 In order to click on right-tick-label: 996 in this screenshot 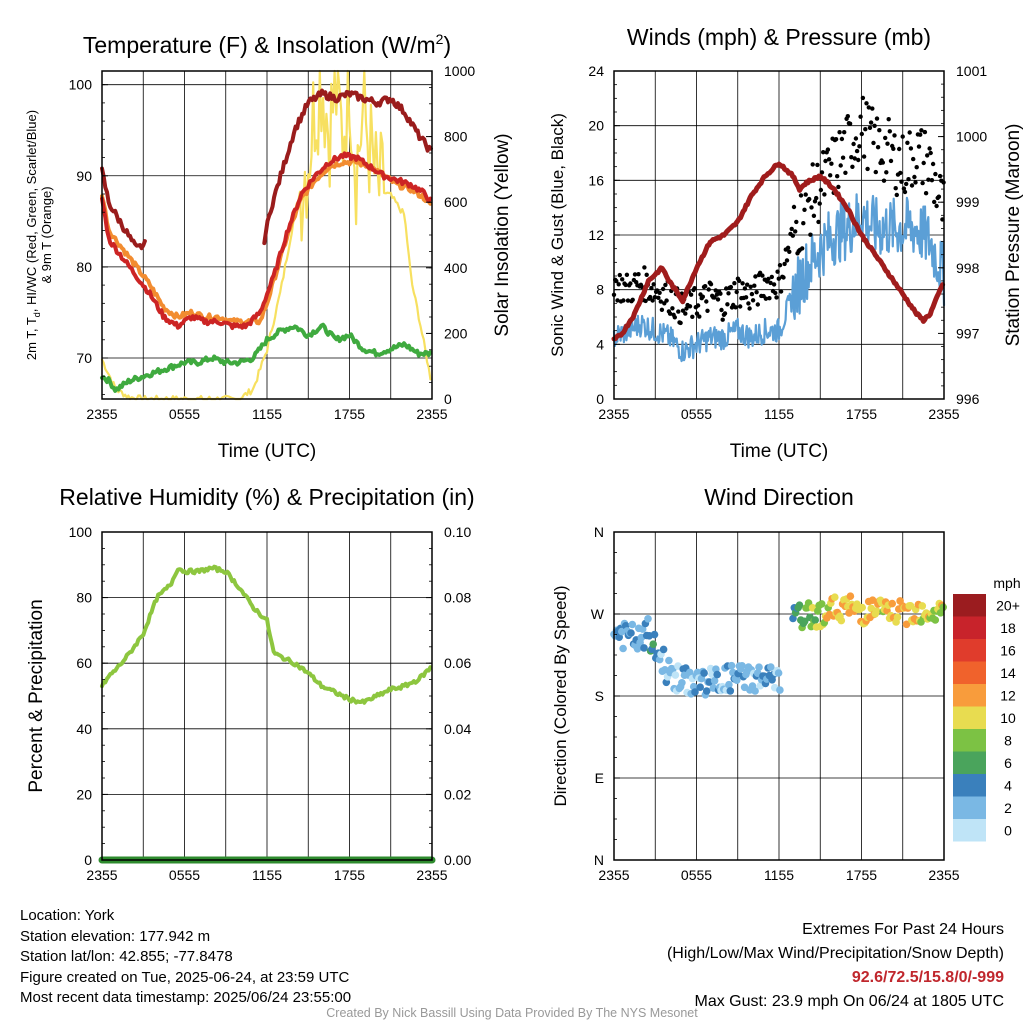, I will do `click(968, 399)`.